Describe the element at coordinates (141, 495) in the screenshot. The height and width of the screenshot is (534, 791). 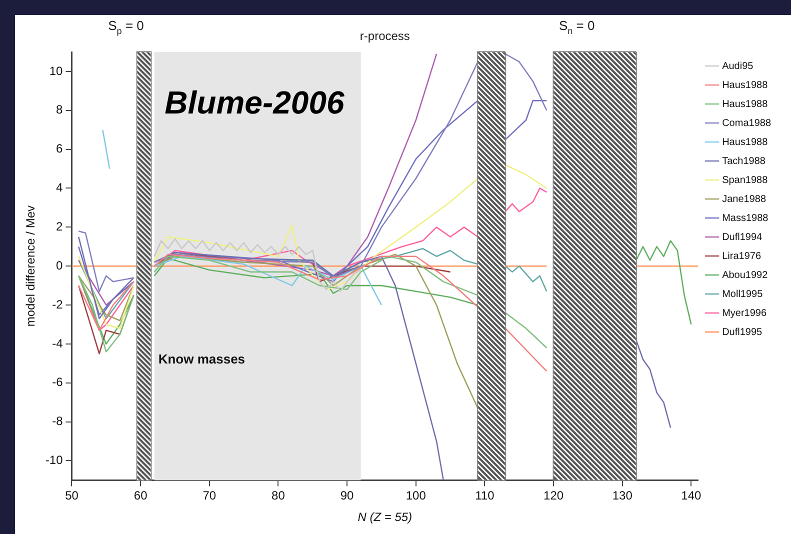
I see `x-tick-label: 60` at that location.